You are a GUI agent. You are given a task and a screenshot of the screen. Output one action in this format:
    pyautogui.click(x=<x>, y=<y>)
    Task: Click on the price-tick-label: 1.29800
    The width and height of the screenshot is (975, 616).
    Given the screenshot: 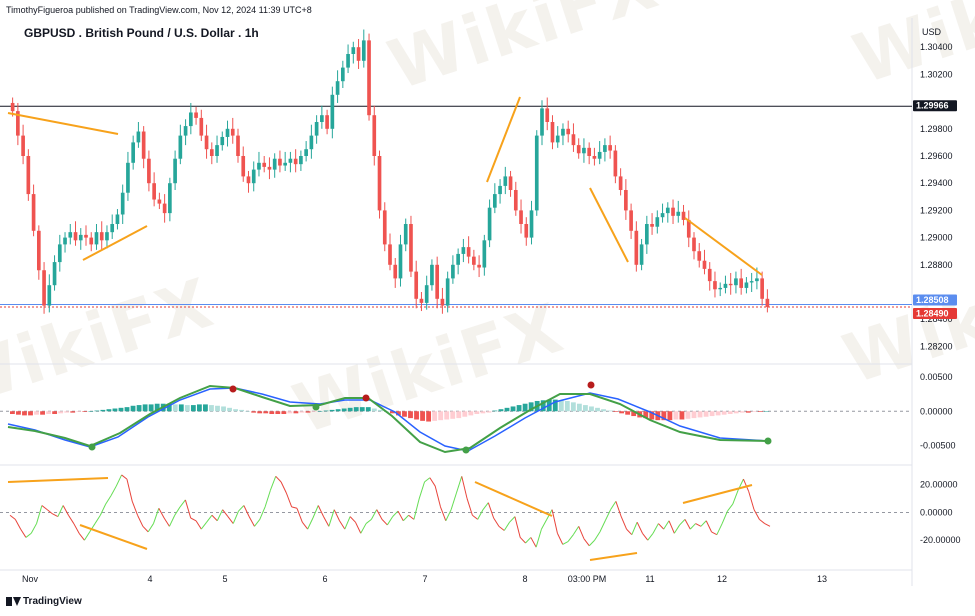 What is the action you would take?
    pyautogui.click(x=936, y=129)
    